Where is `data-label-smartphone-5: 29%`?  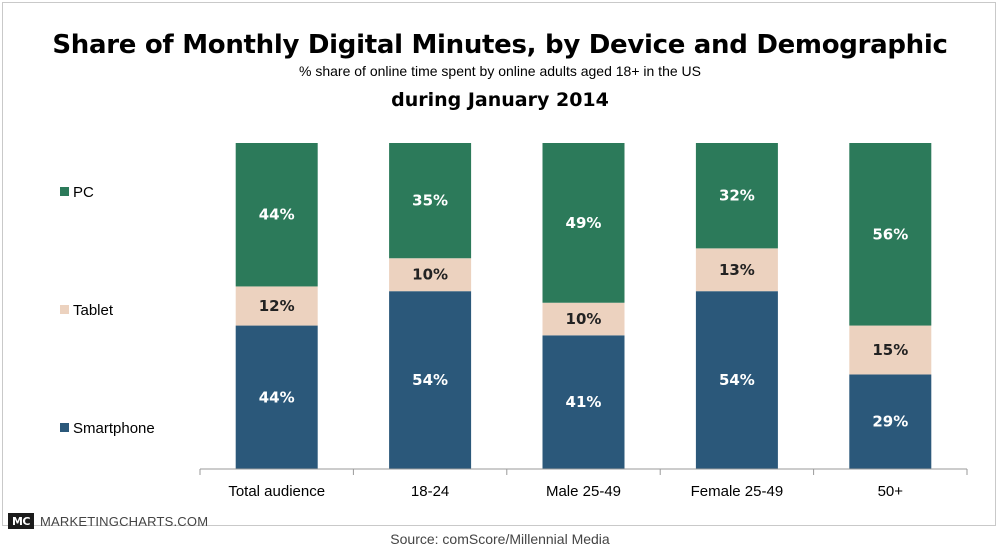 data-label-smartphone-5: 29% is located at coordinates (890, 422).